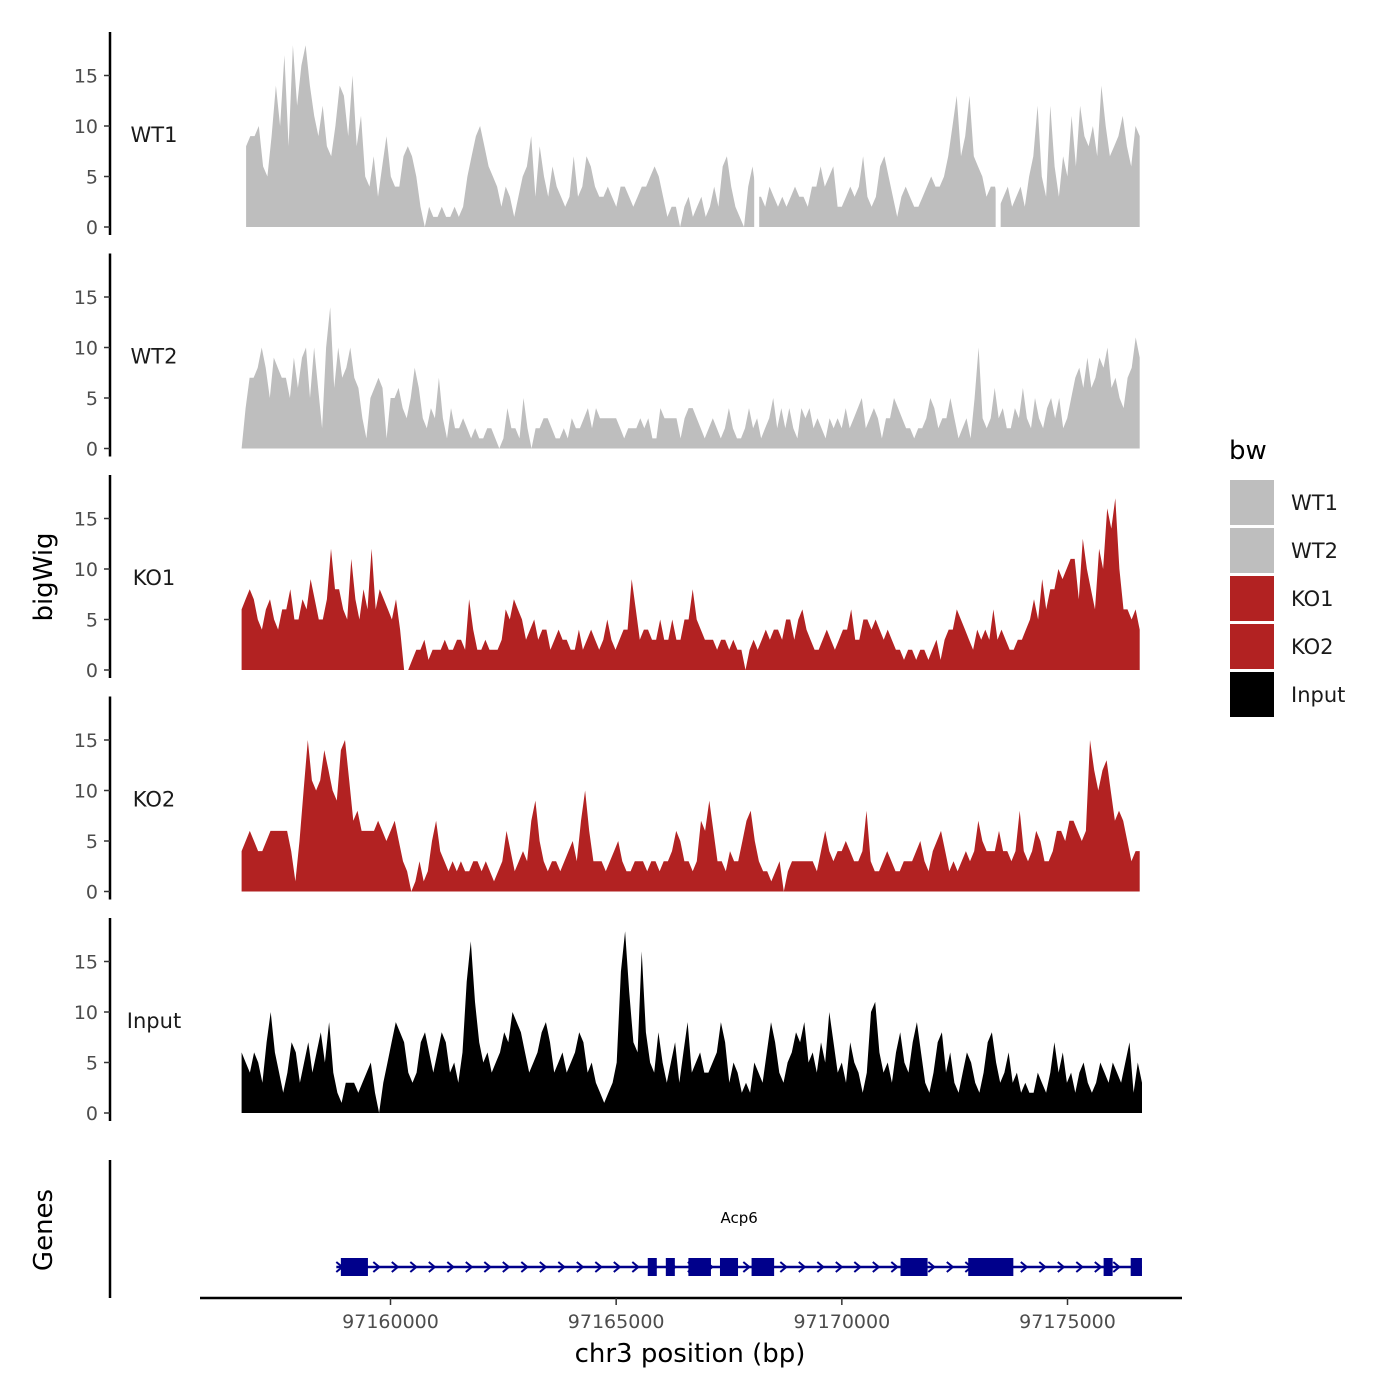  I want to click on gene-annotation-track: Acp6, so click(625, 1229).